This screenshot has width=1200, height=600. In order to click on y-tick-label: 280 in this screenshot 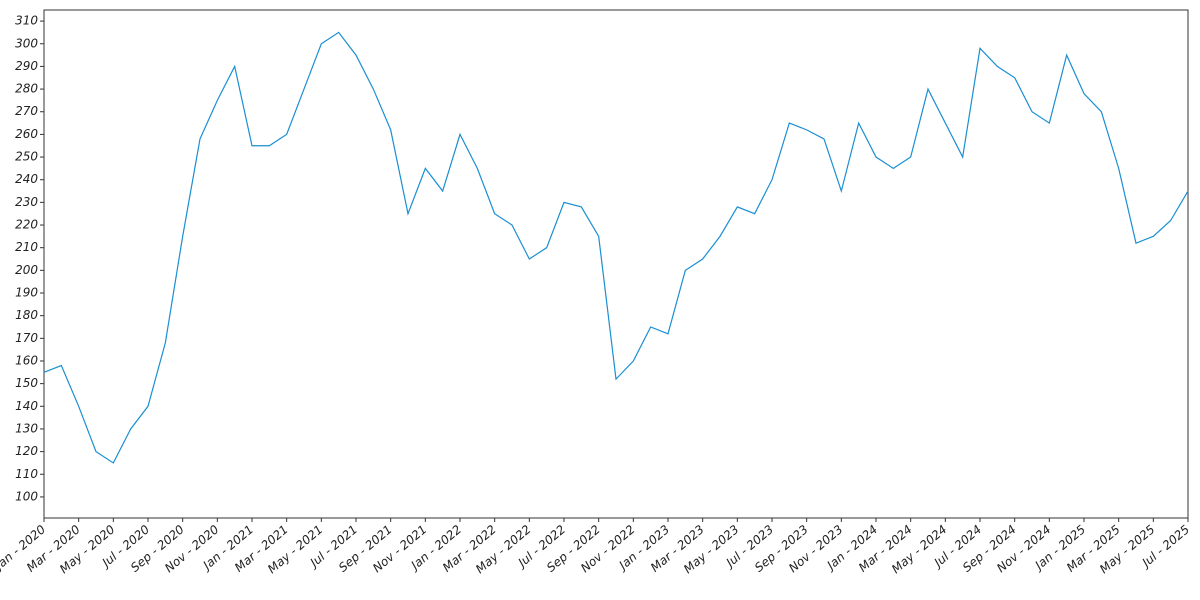, I will do `click(26, 89)`.